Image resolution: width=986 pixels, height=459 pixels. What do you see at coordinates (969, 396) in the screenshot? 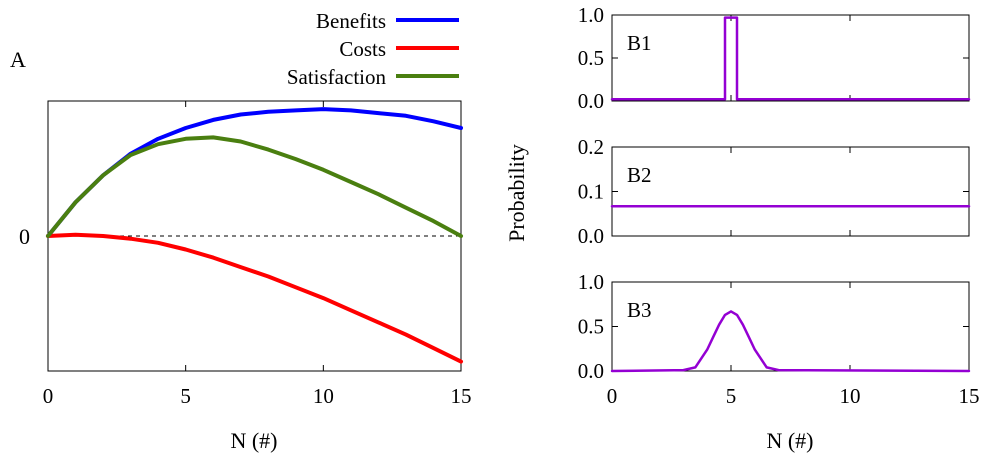
I see `panel-b3-xtick-label: 15` at bounding box center [969, 396].